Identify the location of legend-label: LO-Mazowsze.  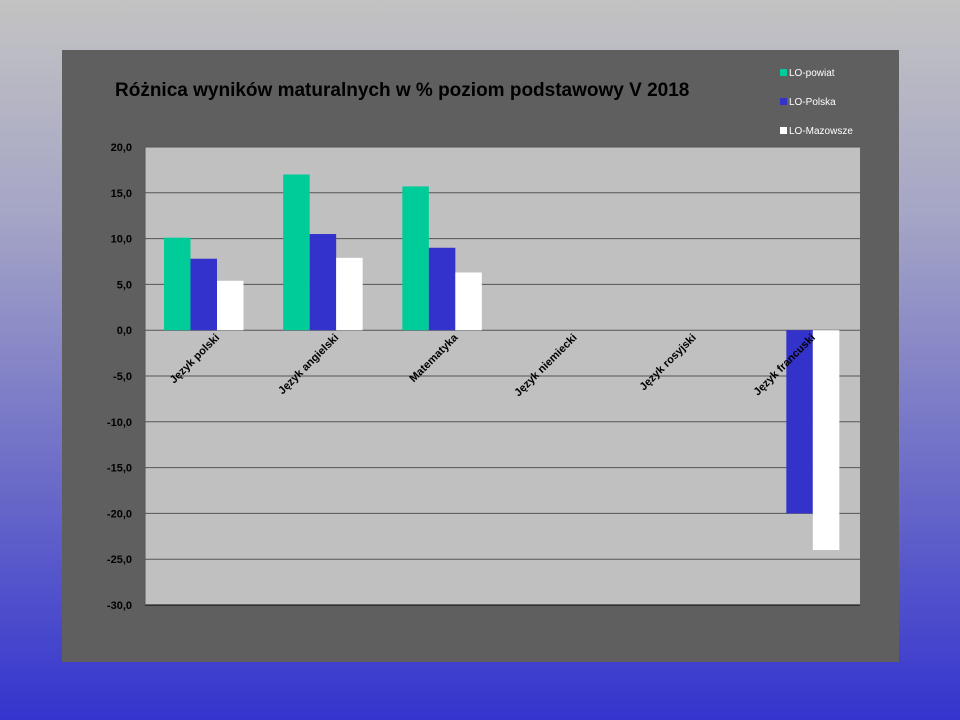
(821, 131).